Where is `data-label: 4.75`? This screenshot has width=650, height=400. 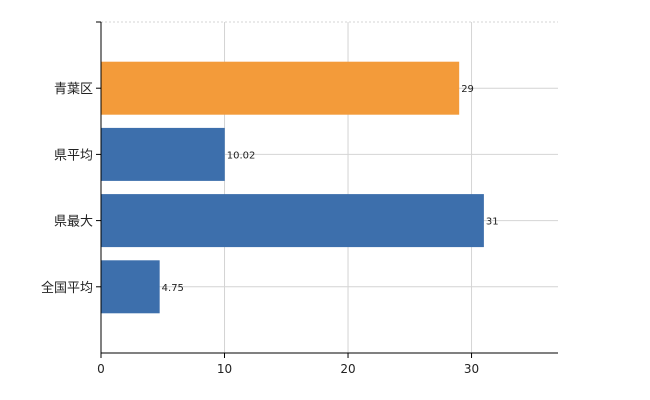
data-label: 4.75 is located at coordinates (173, 288).